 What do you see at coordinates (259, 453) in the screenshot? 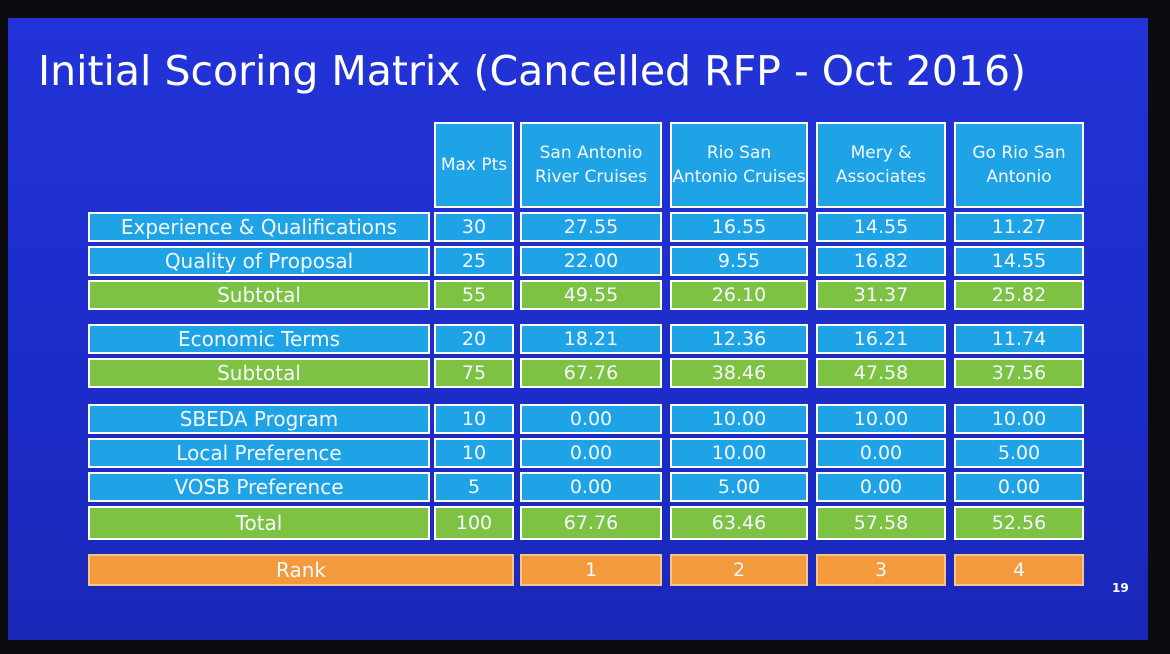
I see `row-label-local: Local Preference` at bounding box center [259, 453].